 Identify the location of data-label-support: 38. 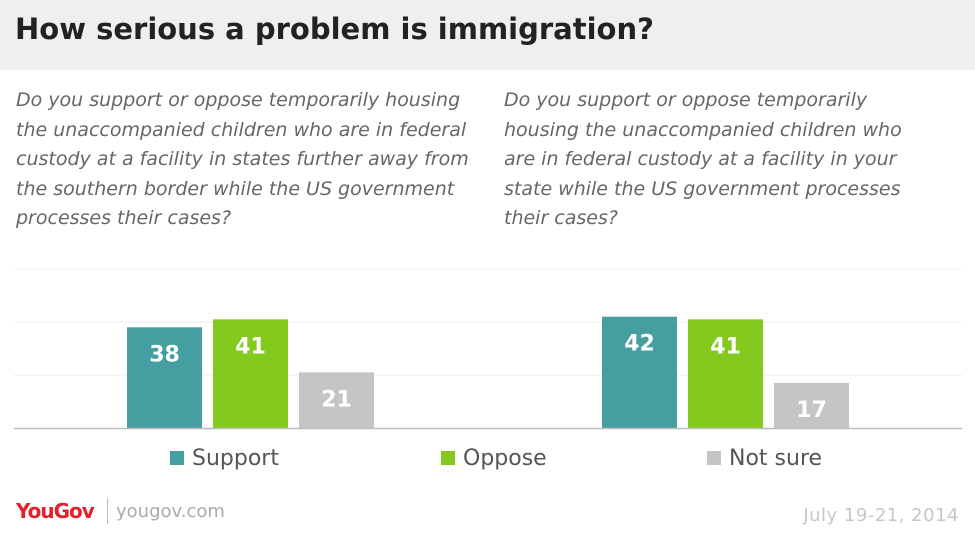
(164, 354).